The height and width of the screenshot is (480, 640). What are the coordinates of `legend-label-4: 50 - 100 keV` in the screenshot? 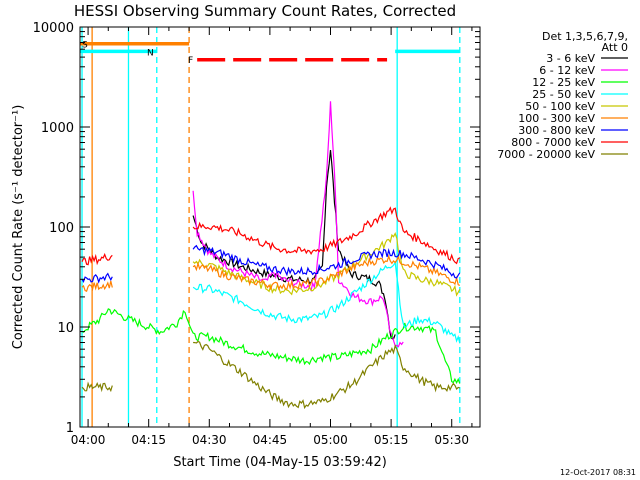 It's located at (560, 106).